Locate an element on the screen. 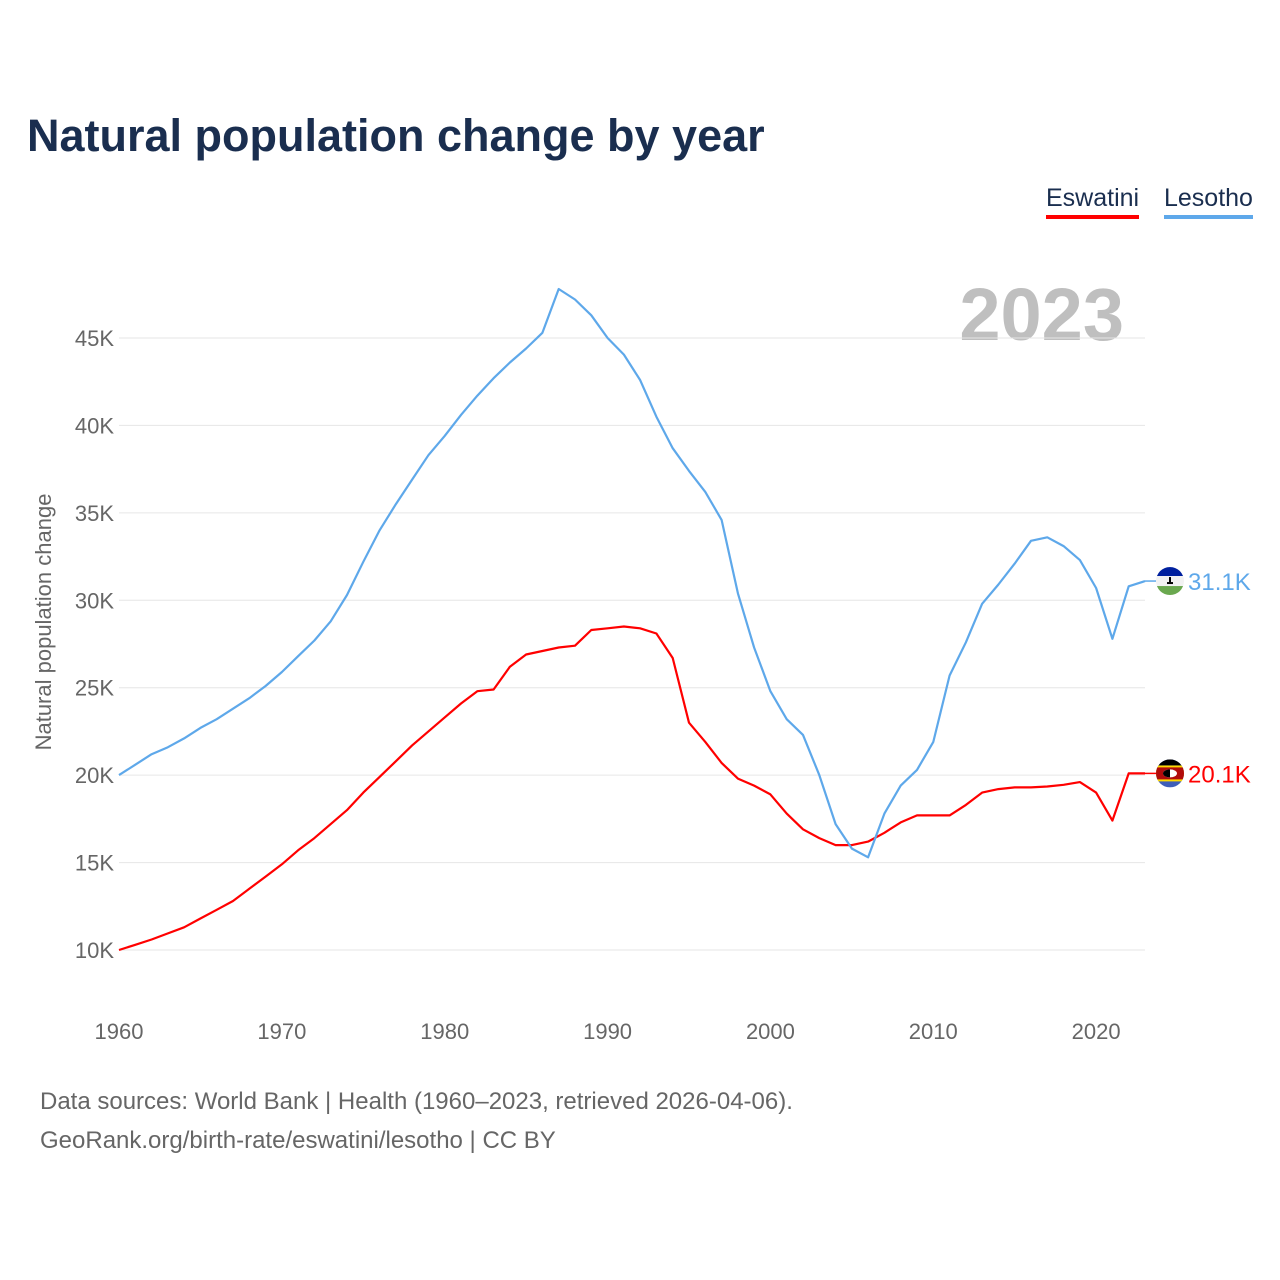 This screenshot has height=1280, width=1280. eswatini-flag-icon is located at coordinates (1170, 773).